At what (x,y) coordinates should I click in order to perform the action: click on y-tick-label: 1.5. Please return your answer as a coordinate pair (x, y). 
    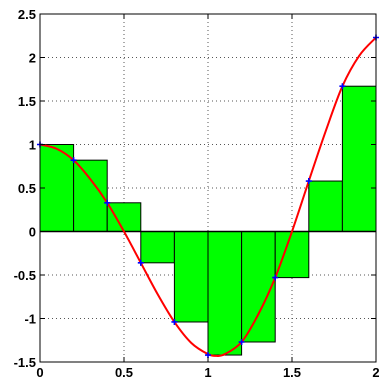
    Looking at the image, I should click on (27, 101).